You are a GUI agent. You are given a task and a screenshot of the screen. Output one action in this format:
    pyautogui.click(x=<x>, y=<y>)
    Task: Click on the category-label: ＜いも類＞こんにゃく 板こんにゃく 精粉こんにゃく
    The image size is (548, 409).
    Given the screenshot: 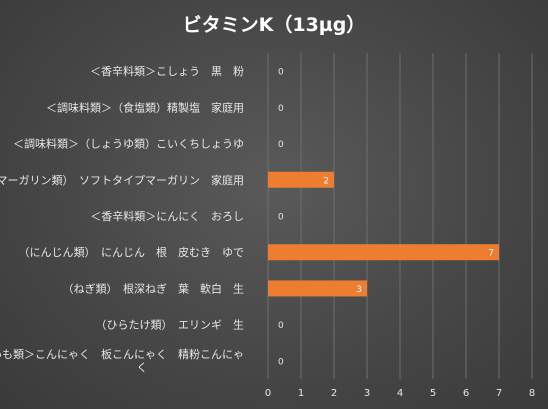 What is the action you would take?
    pyautogui.click(x=122, y=360)
    